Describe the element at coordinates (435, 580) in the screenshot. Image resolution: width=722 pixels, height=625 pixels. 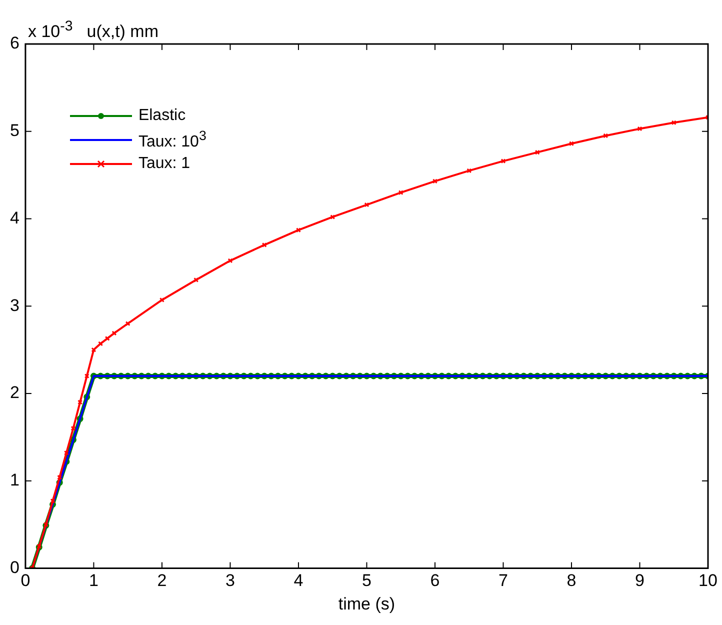
I see `x-tick-label: 6` at that location.